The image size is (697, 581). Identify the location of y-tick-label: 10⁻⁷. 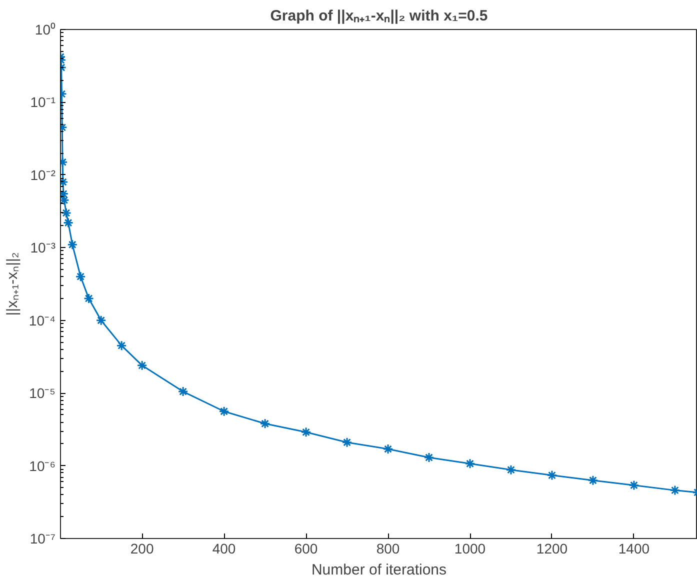
(43, 538).